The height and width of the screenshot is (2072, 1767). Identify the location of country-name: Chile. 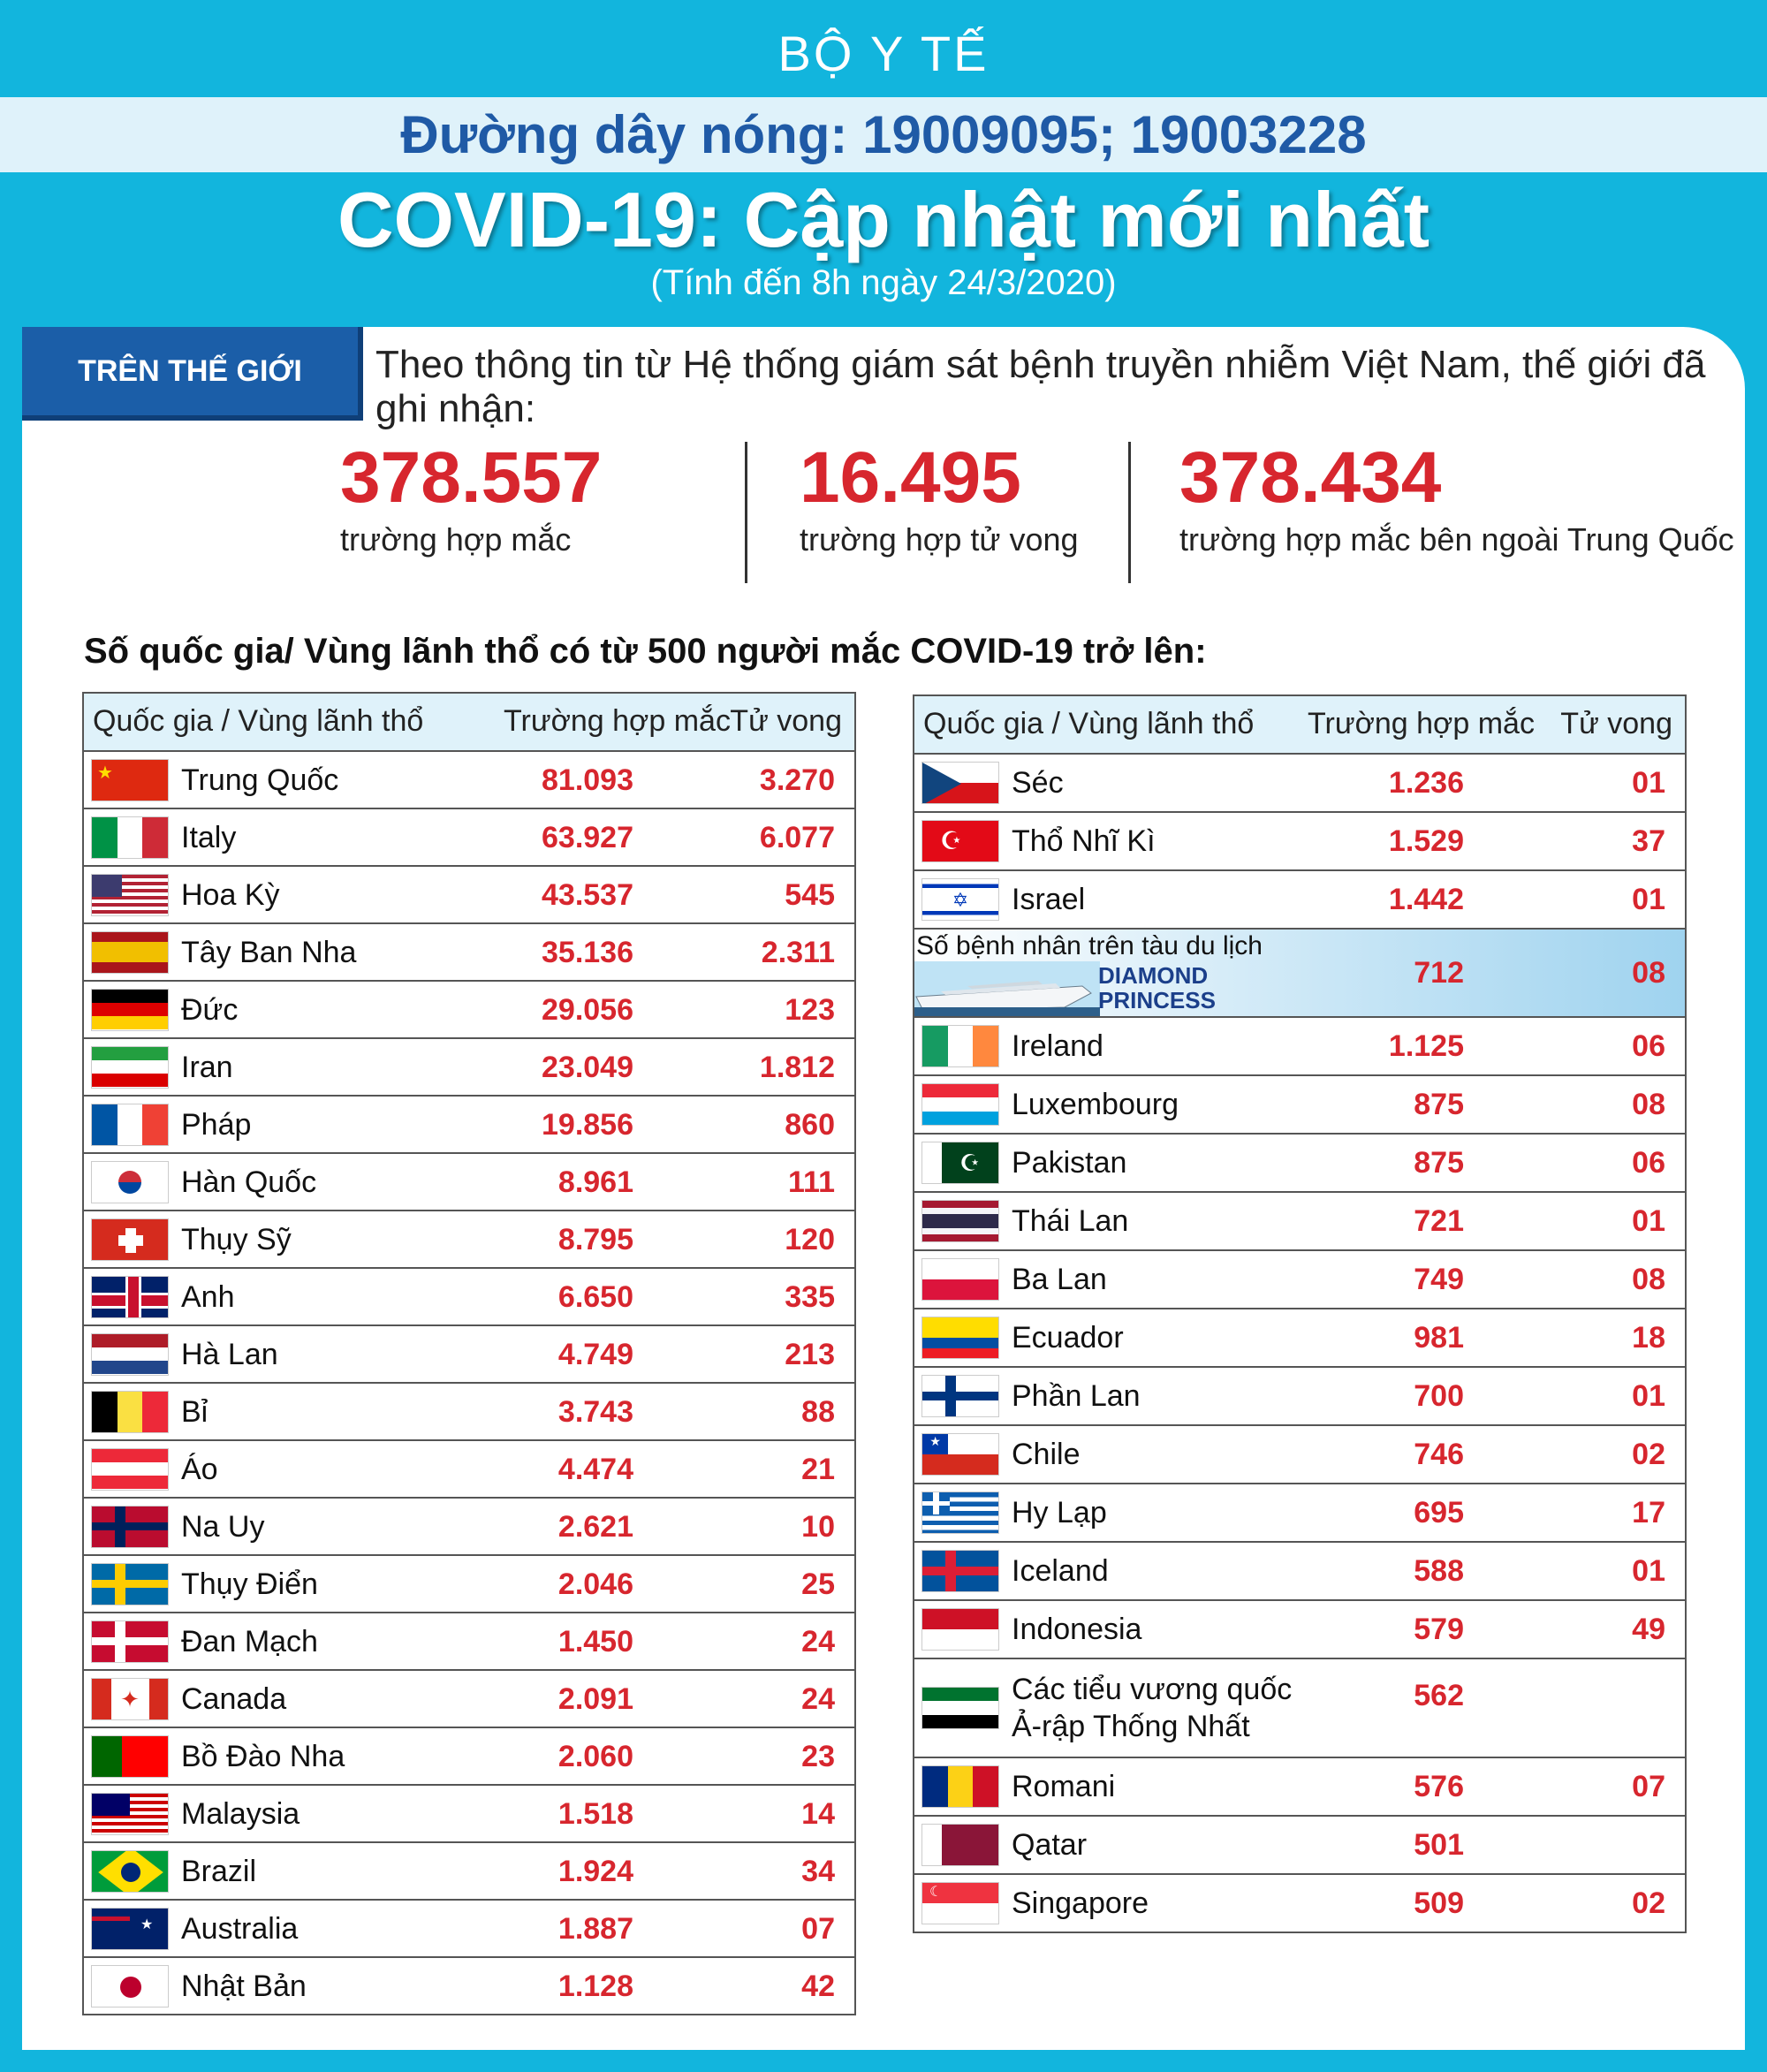
(1046, 1454).